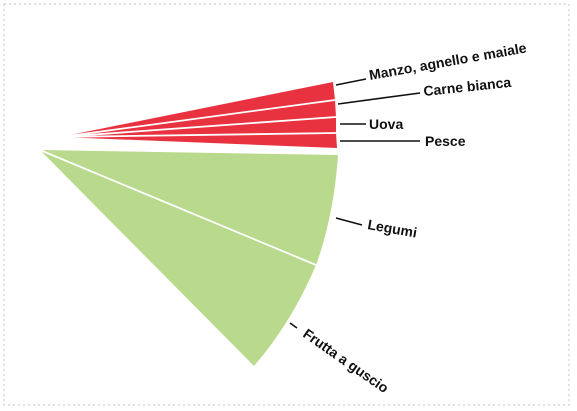 The width and height of the screenshot is (577, 411). What do you see at coordinates (386, 124) in the screenshot?
I see `slice-label: Uova` at bounding box center [386, 124].